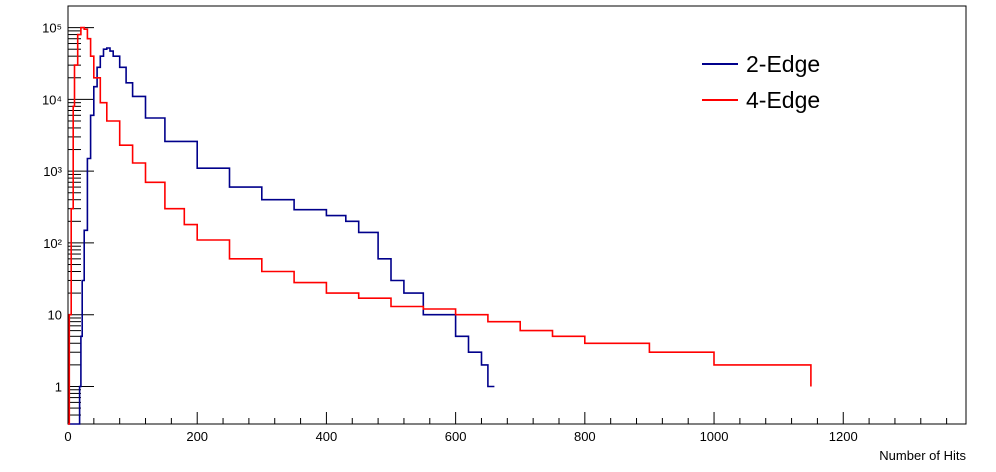 The image size is (996, 472). Describe the element at coordinates (843, 436) in the screenshot. I see `x-tick-label: 1200` at that location.